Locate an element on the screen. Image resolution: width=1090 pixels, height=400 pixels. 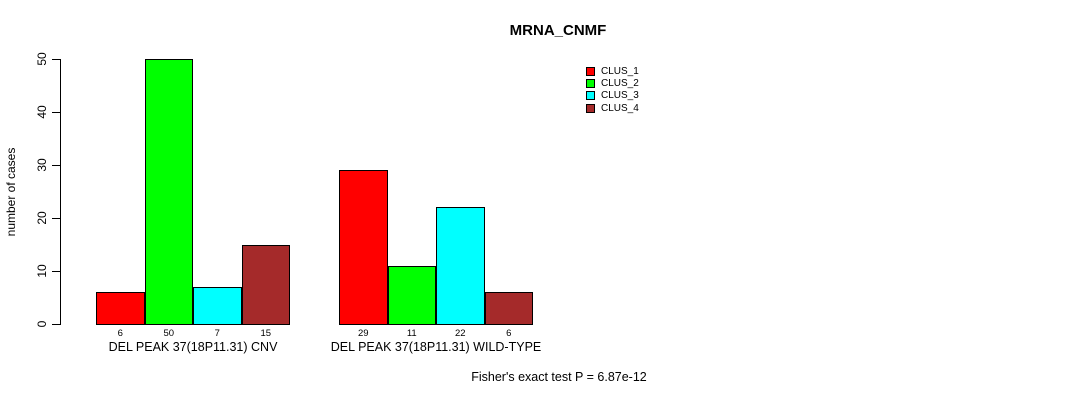
chart-title: MRNA_CNMF is located at coordinates (558, 30).